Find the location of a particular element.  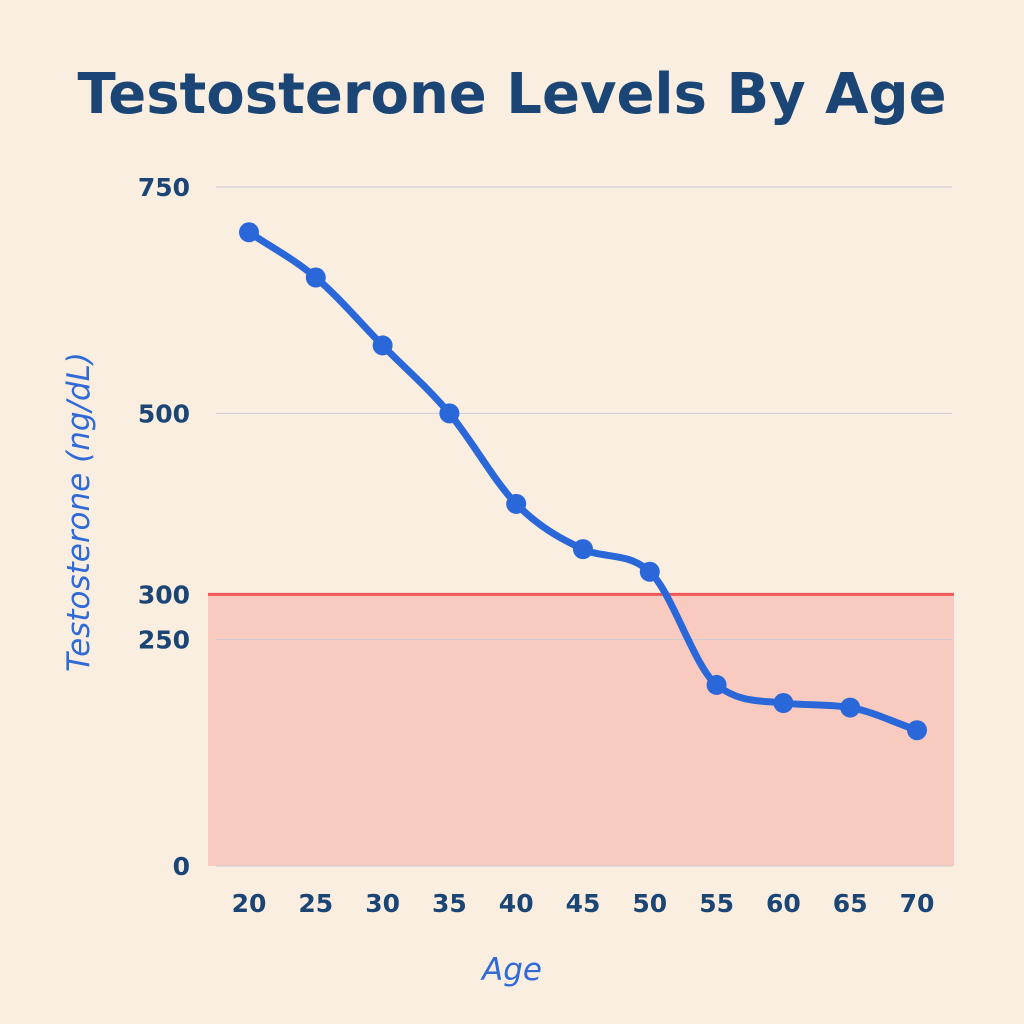

y-tick-label-750: 750 is located at coordinates (164, 187).